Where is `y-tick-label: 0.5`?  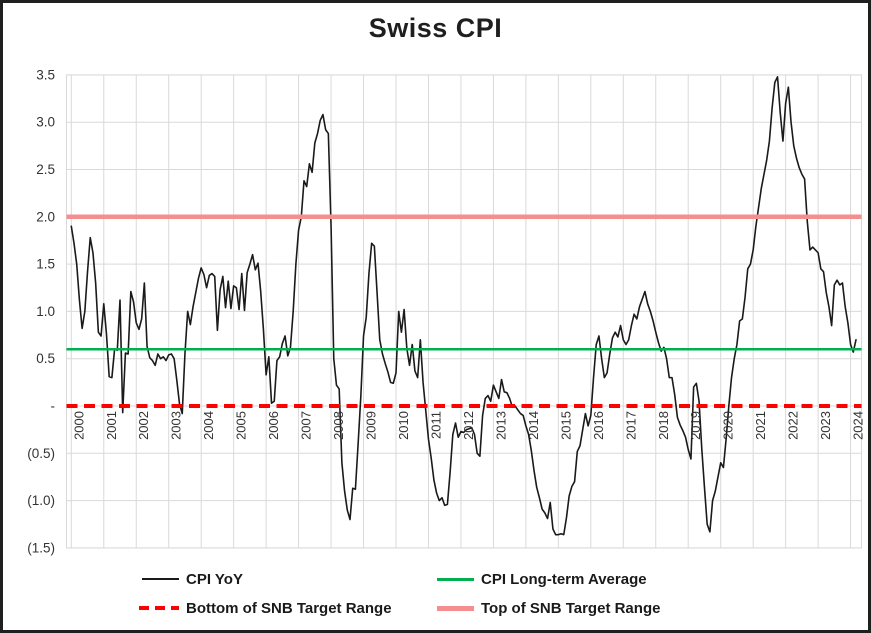
y-tick-label: 0.5 is located at coordinates (45, 358).